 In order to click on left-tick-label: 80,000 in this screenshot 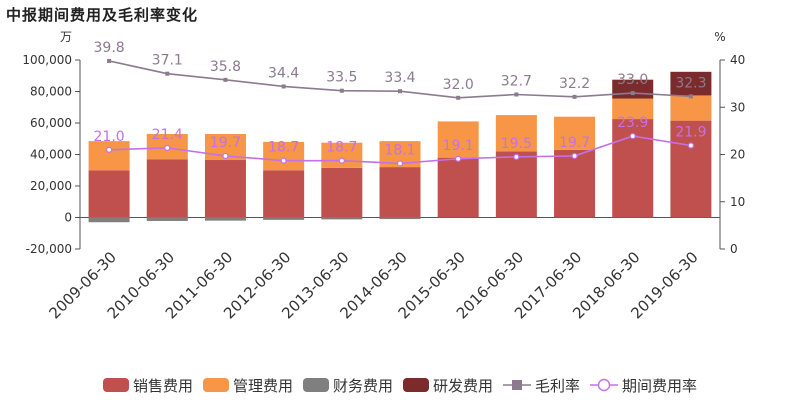, I will do `click(51, 92)`.